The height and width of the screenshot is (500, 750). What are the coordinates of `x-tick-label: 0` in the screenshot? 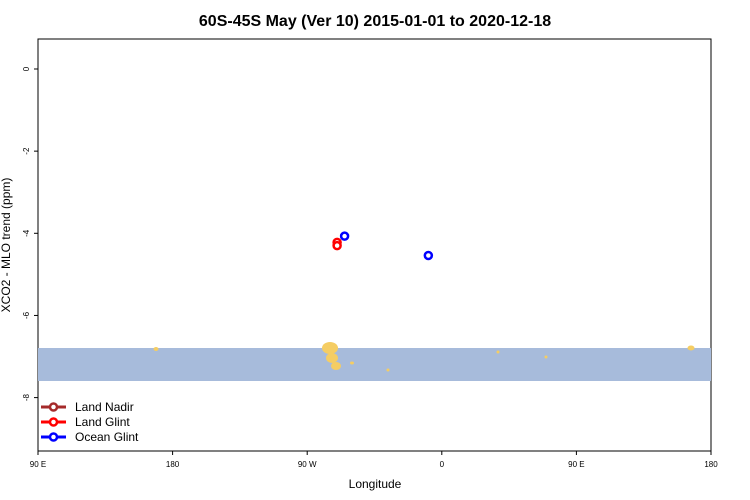 It's located at (442, 464).